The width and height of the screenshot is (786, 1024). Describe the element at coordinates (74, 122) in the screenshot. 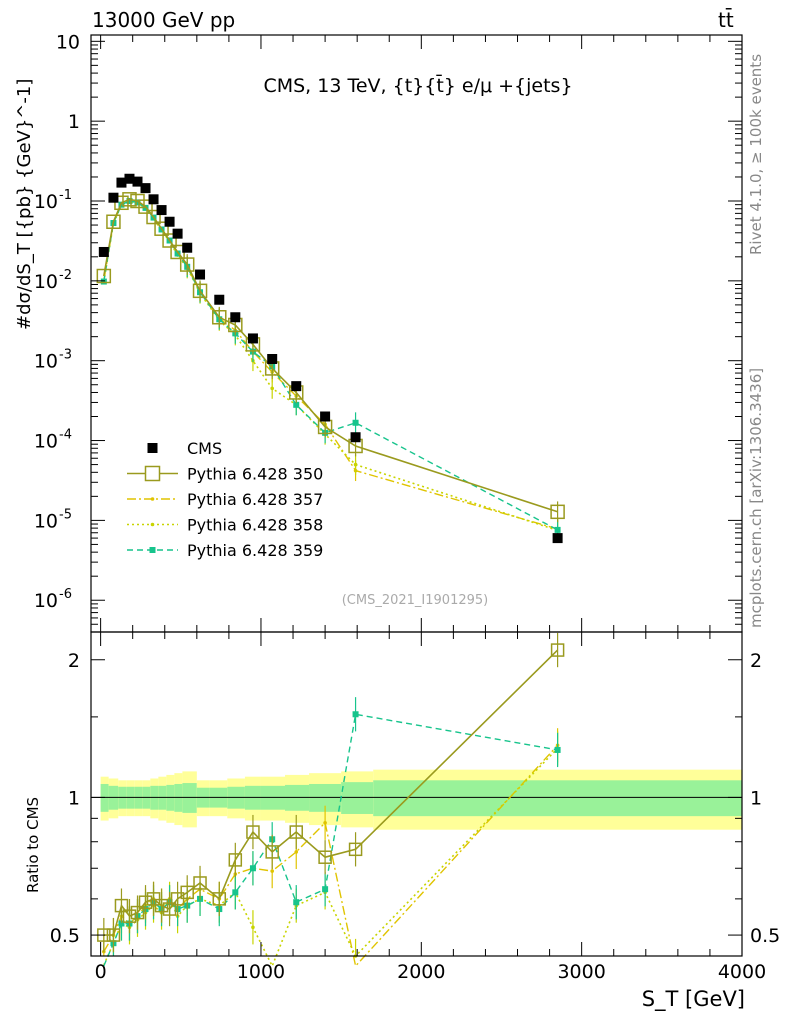

I see `y-tick-label: 1` at that location.